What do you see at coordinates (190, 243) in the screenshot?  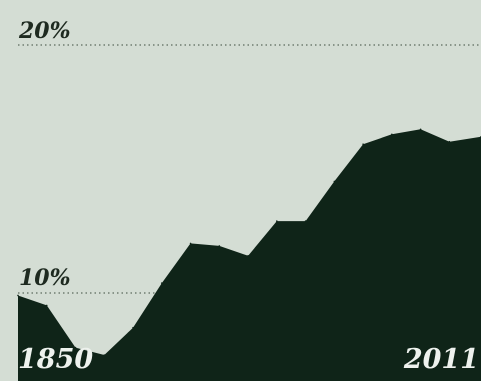 I see `data-point-1910` at bounding box center [190, 243].